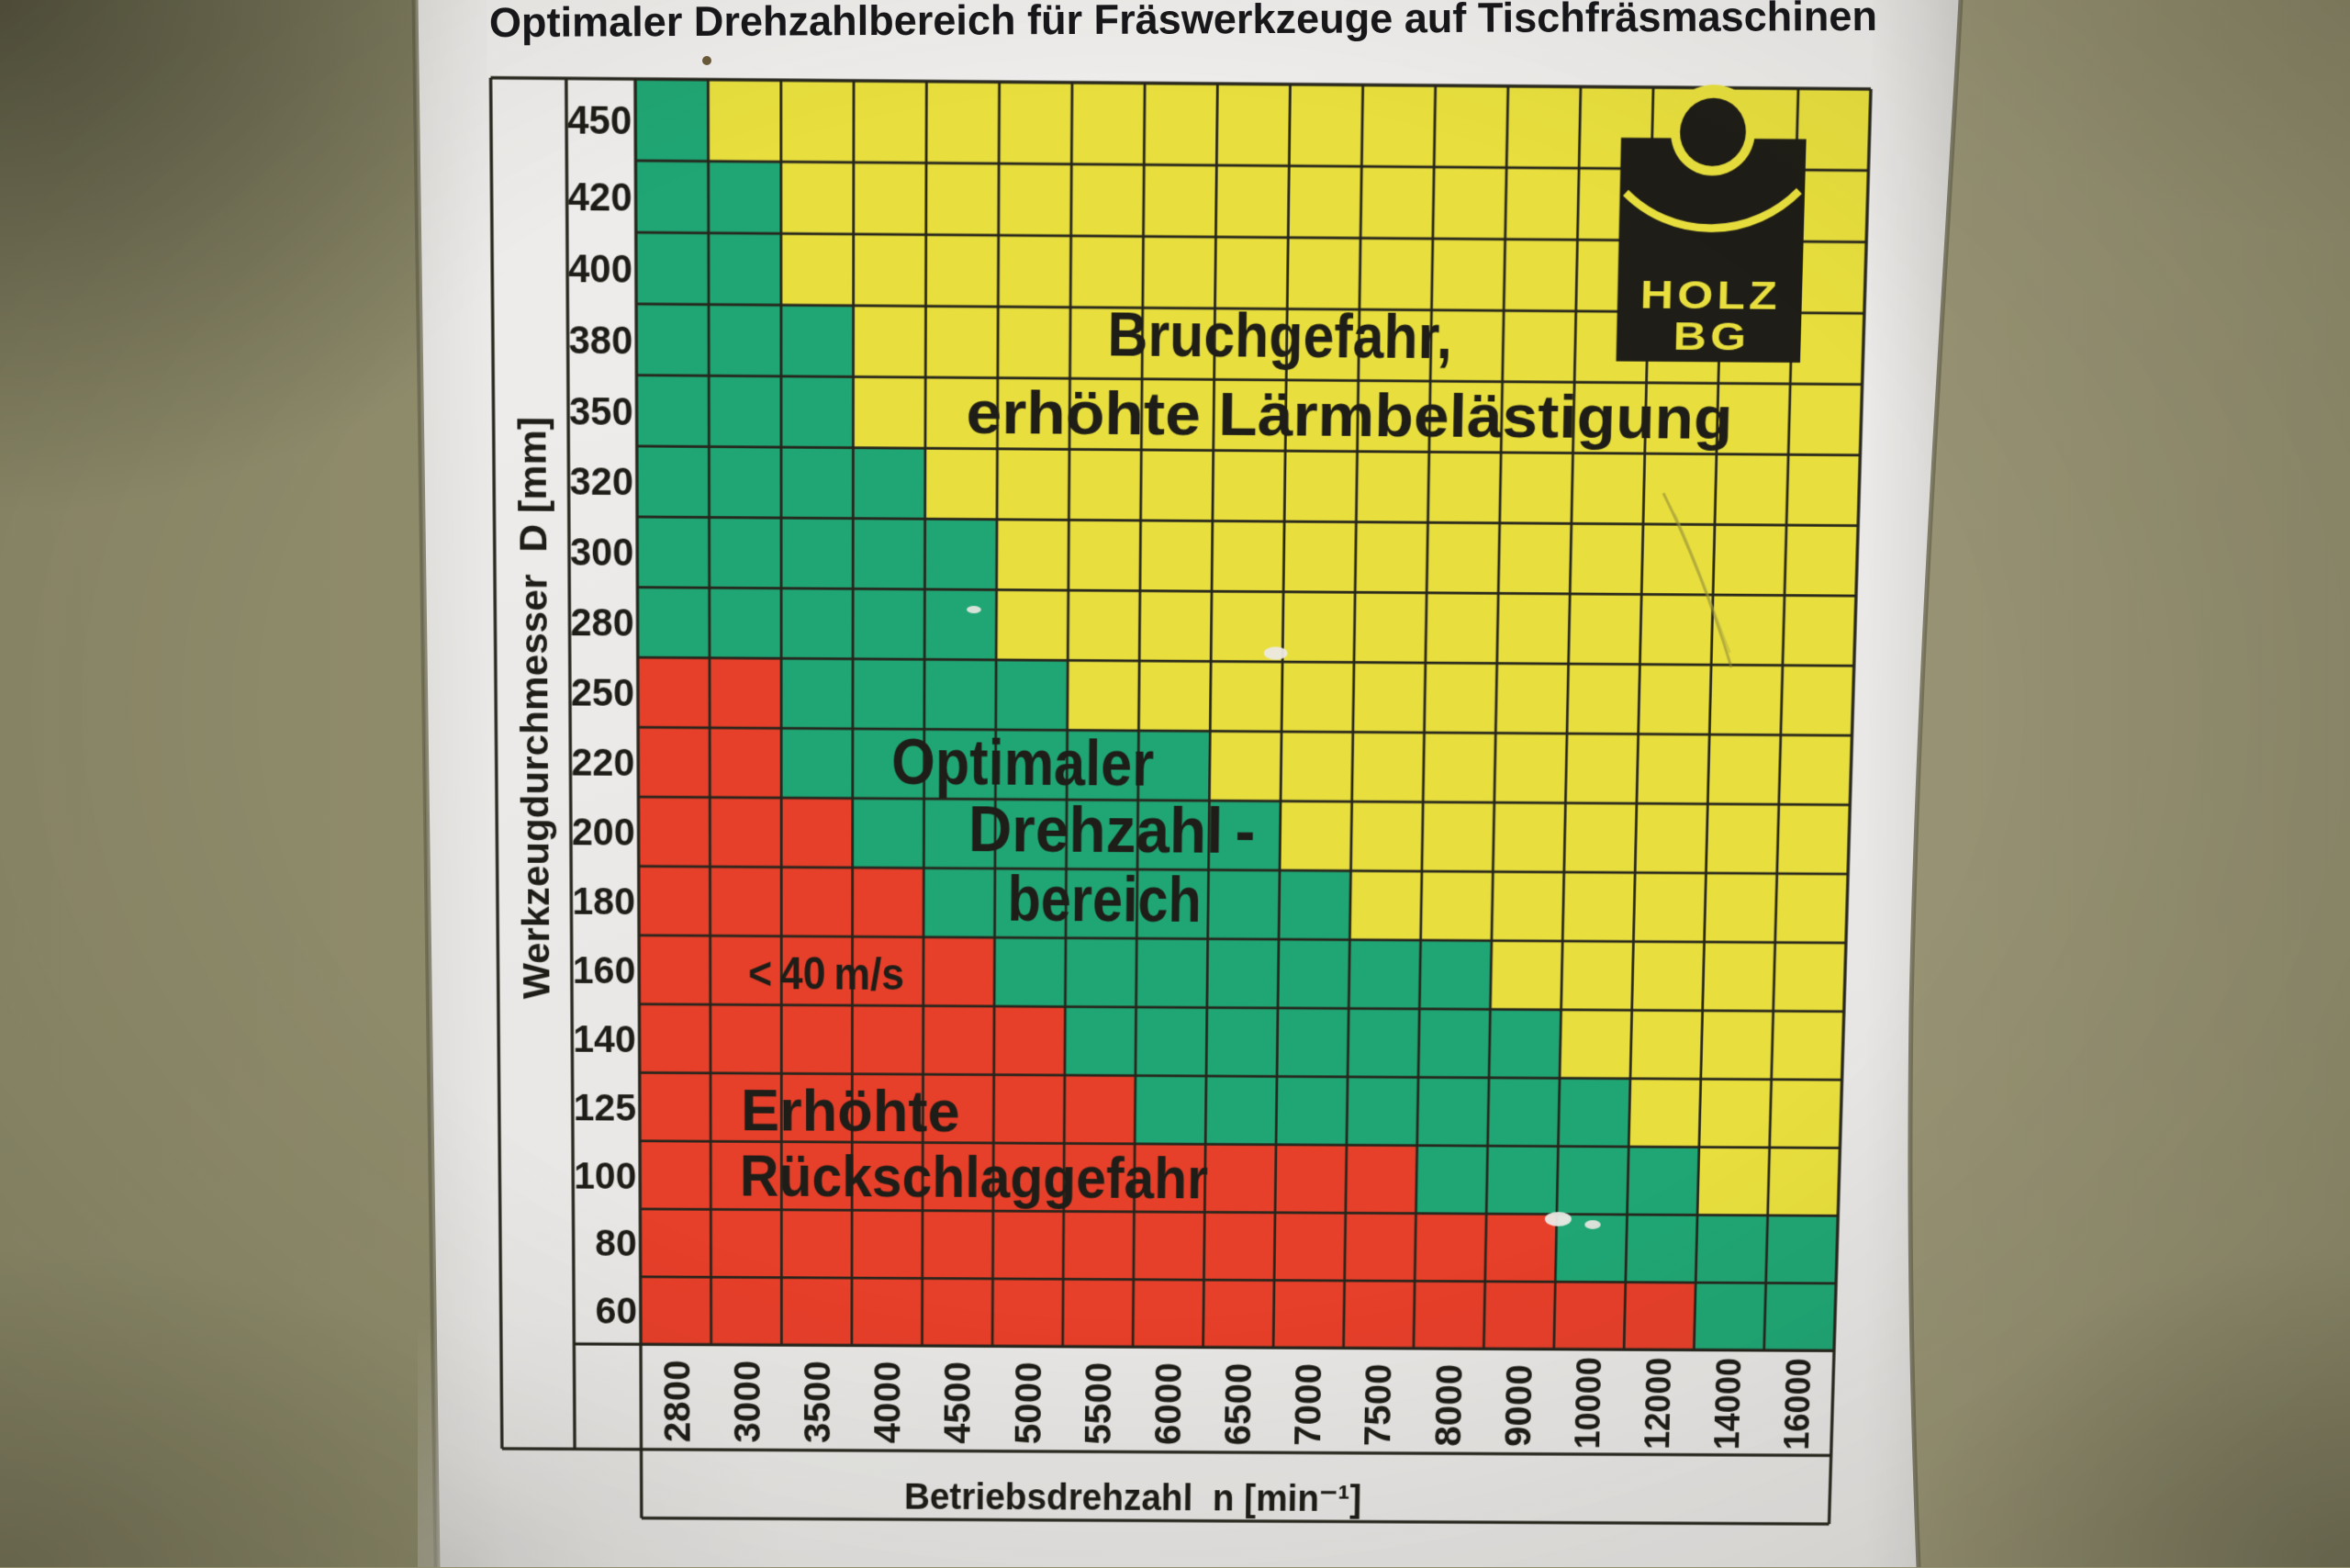  Describe the element at coordinates (1028, 1402) in the screenshot. I see `svg-text: 5000` at that location.